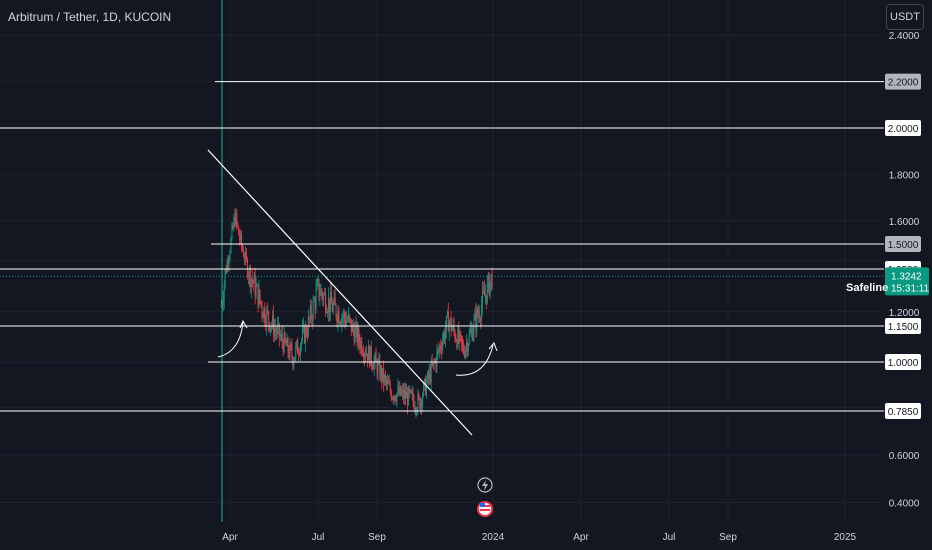 This screenshot has width=932, height=550. Describe the element at coordinates (340, 292) in the screenshot. I see `trendline` at that location.